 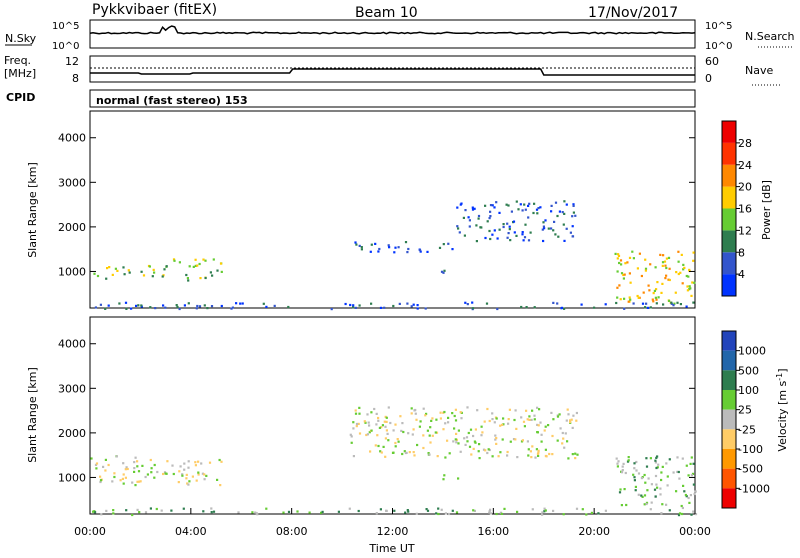 I want to click on colorbar-tick-label: 28, so click(x=745, y=143).